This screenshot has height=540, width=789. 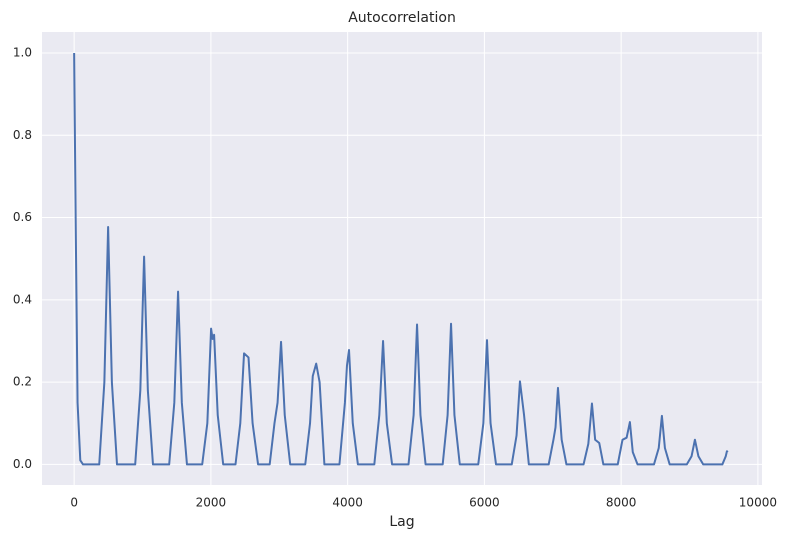 I want to click on y-tick-label: 0.4, so click(x=22, y=299).